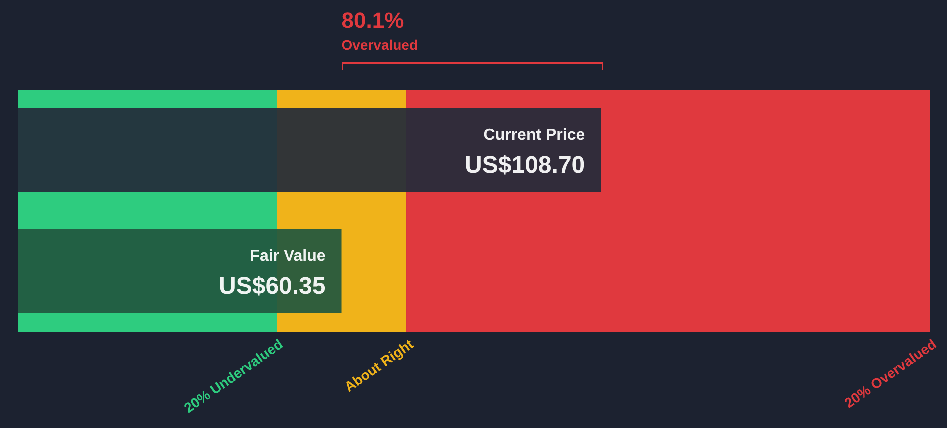 The height and width of the screenshot is (428, 947). What do you see at coordinates (535, 135) in the screenshot?
I see `y-tick-label: Current Price` at bounding box center [535, 135].